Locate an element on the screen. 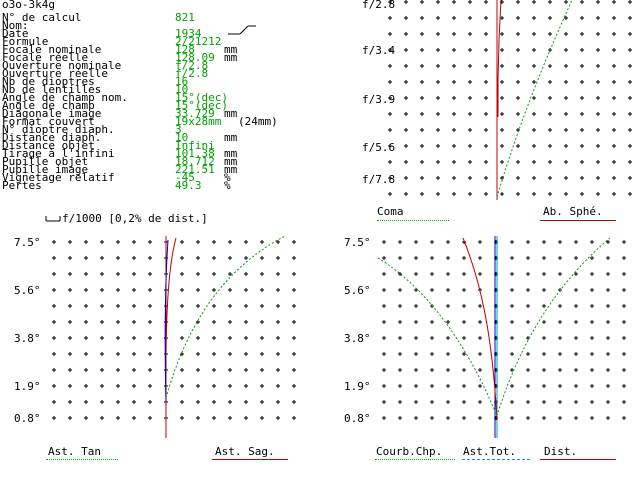  legend-dist-line is located at coordinates (578, 459).